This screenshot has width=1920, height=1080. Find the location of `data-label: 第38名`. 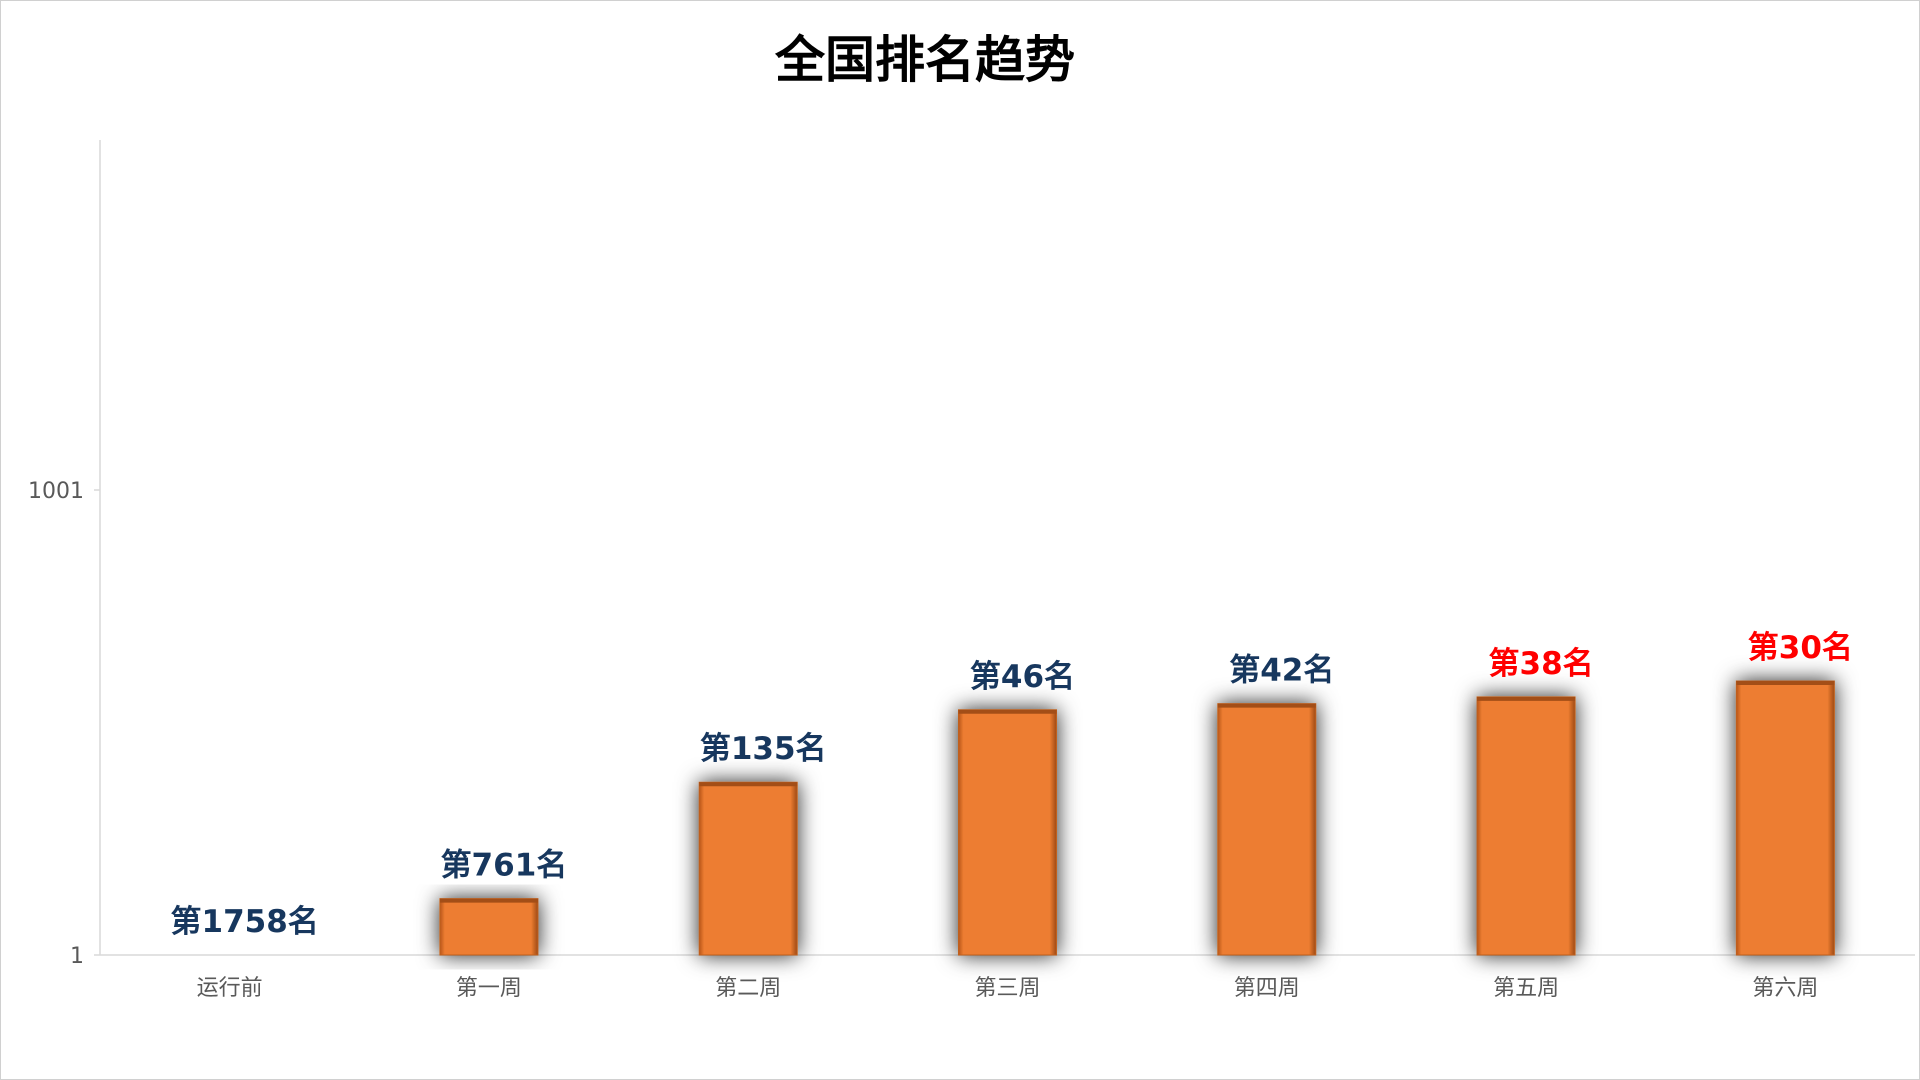

data-label: 第38名 is located at coordinates (1541, 664).